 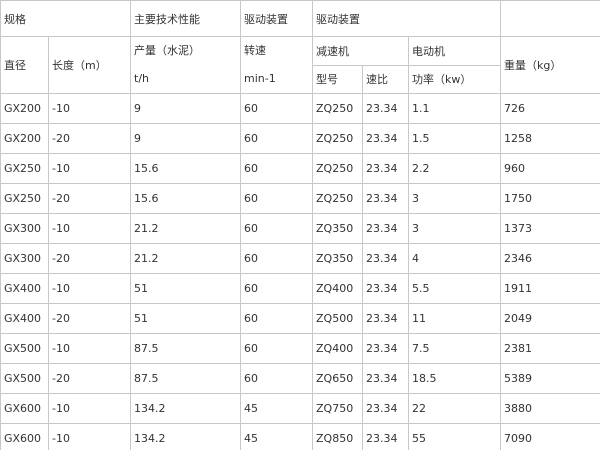 I want to click on table-cell: GX400, so click(x=24, y=318).